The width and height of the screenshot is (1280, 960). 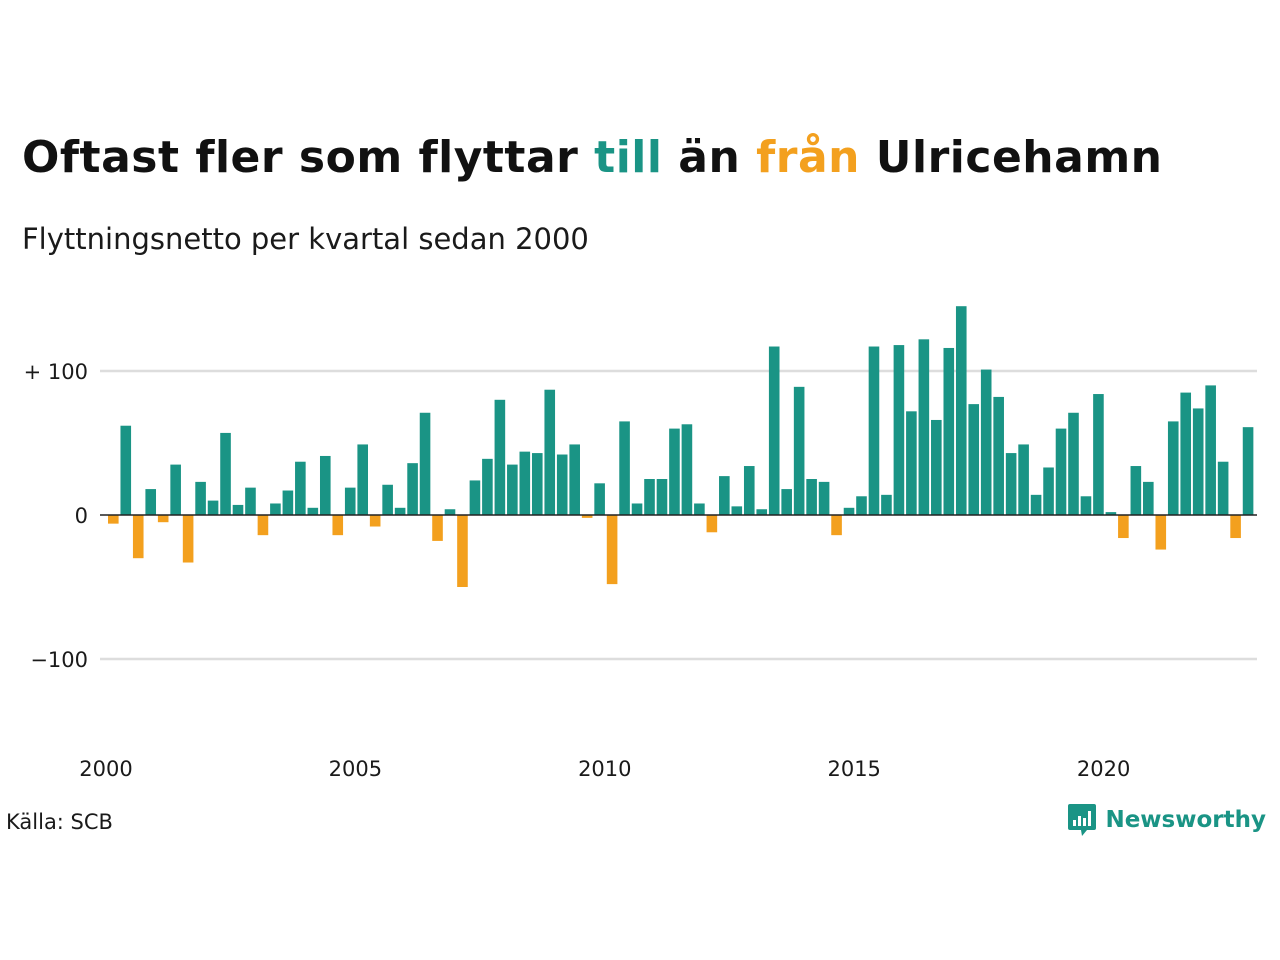 What do you see at coordinates (709, 157) in the screenshot?
I see `title-part-2: än` at bounding box center [709, 157].